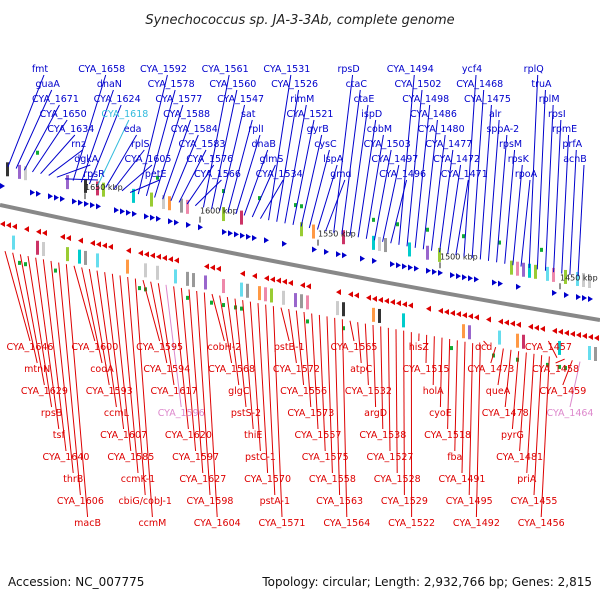 The image size is (600, 600). Describe the element at coordinates (148, 159) in the screenshot. I see `forward-gene-label: CYA_1605` at that location.